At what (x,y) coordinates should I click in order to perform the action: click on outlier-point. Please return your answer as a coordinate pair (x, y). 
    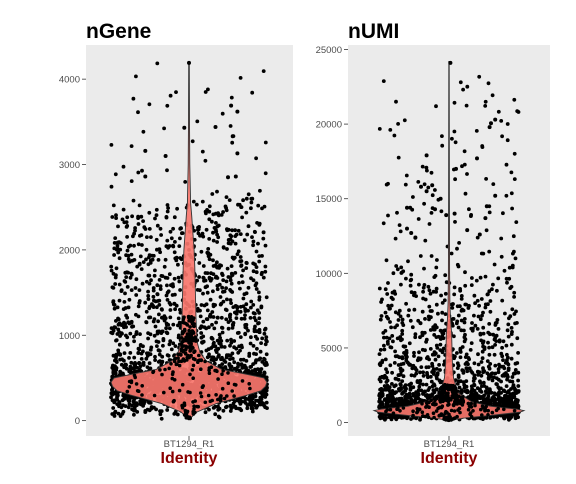
    Looking at the image, I should click on (215, 127).